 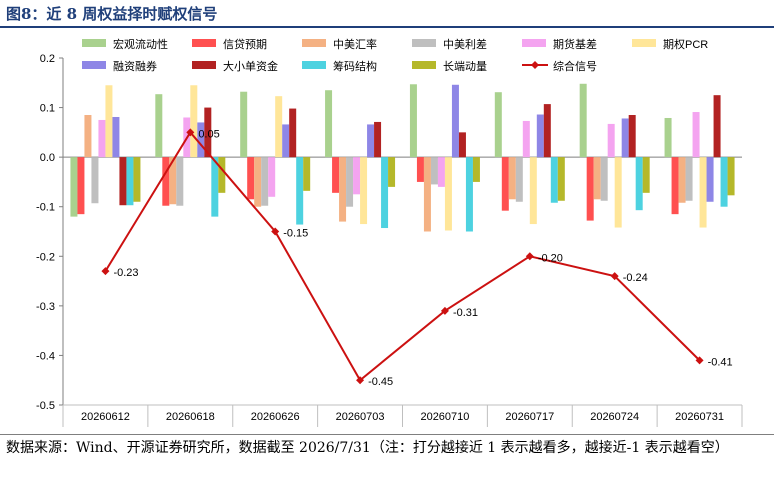 I want to click on x-tick-label: 20260618, so click(x=190, y=417).